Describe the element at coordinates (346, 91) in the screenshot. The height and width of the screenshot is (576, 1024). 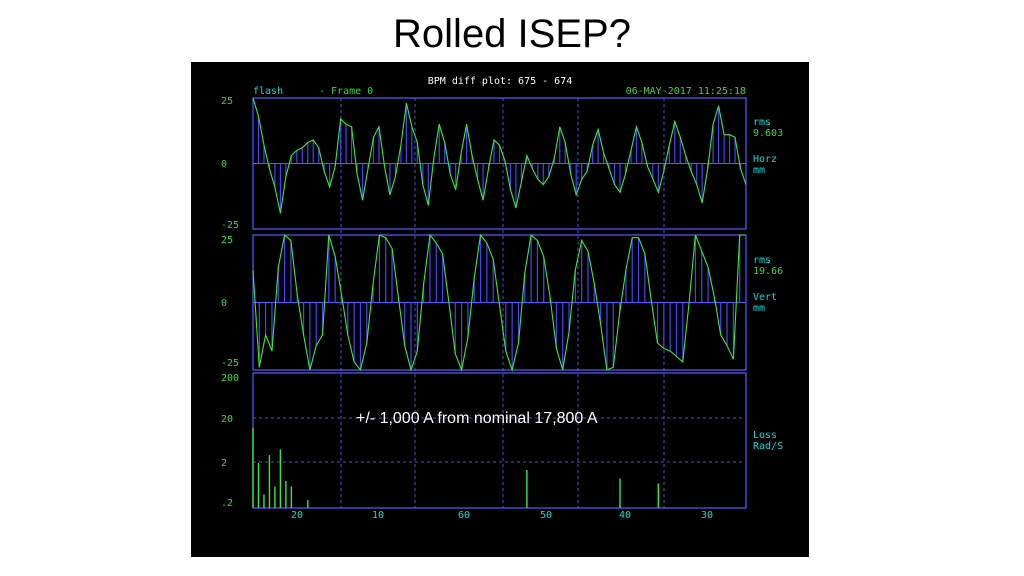
I see `frame-label: - Frame 0` at that location.